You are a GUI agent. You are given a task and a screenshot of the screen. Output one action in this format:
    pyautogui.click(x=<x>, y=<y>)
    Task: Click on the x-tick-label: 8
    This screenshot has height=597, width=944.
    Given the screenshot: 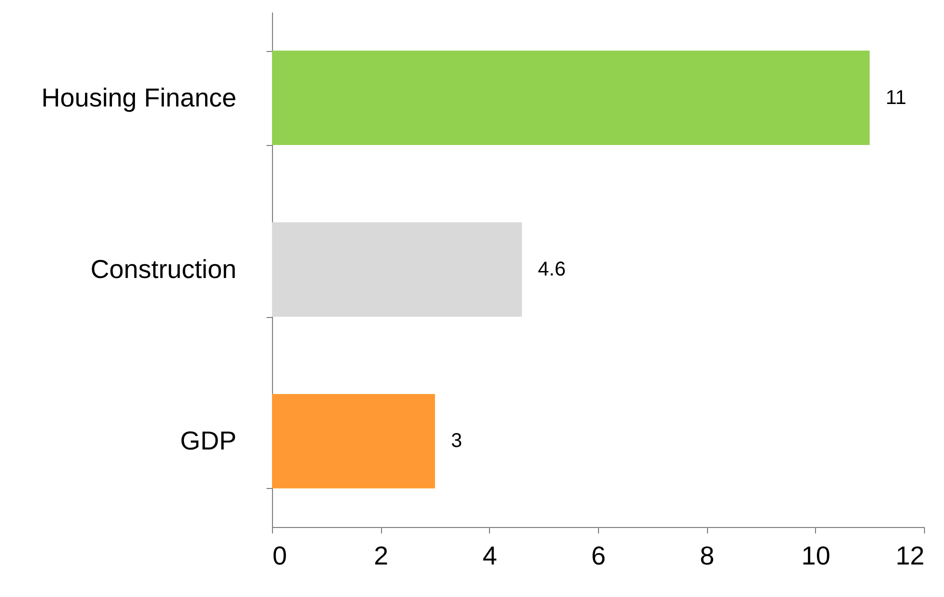 What is the action you would take?
    pyautogui.click(x=707, y=555)
    